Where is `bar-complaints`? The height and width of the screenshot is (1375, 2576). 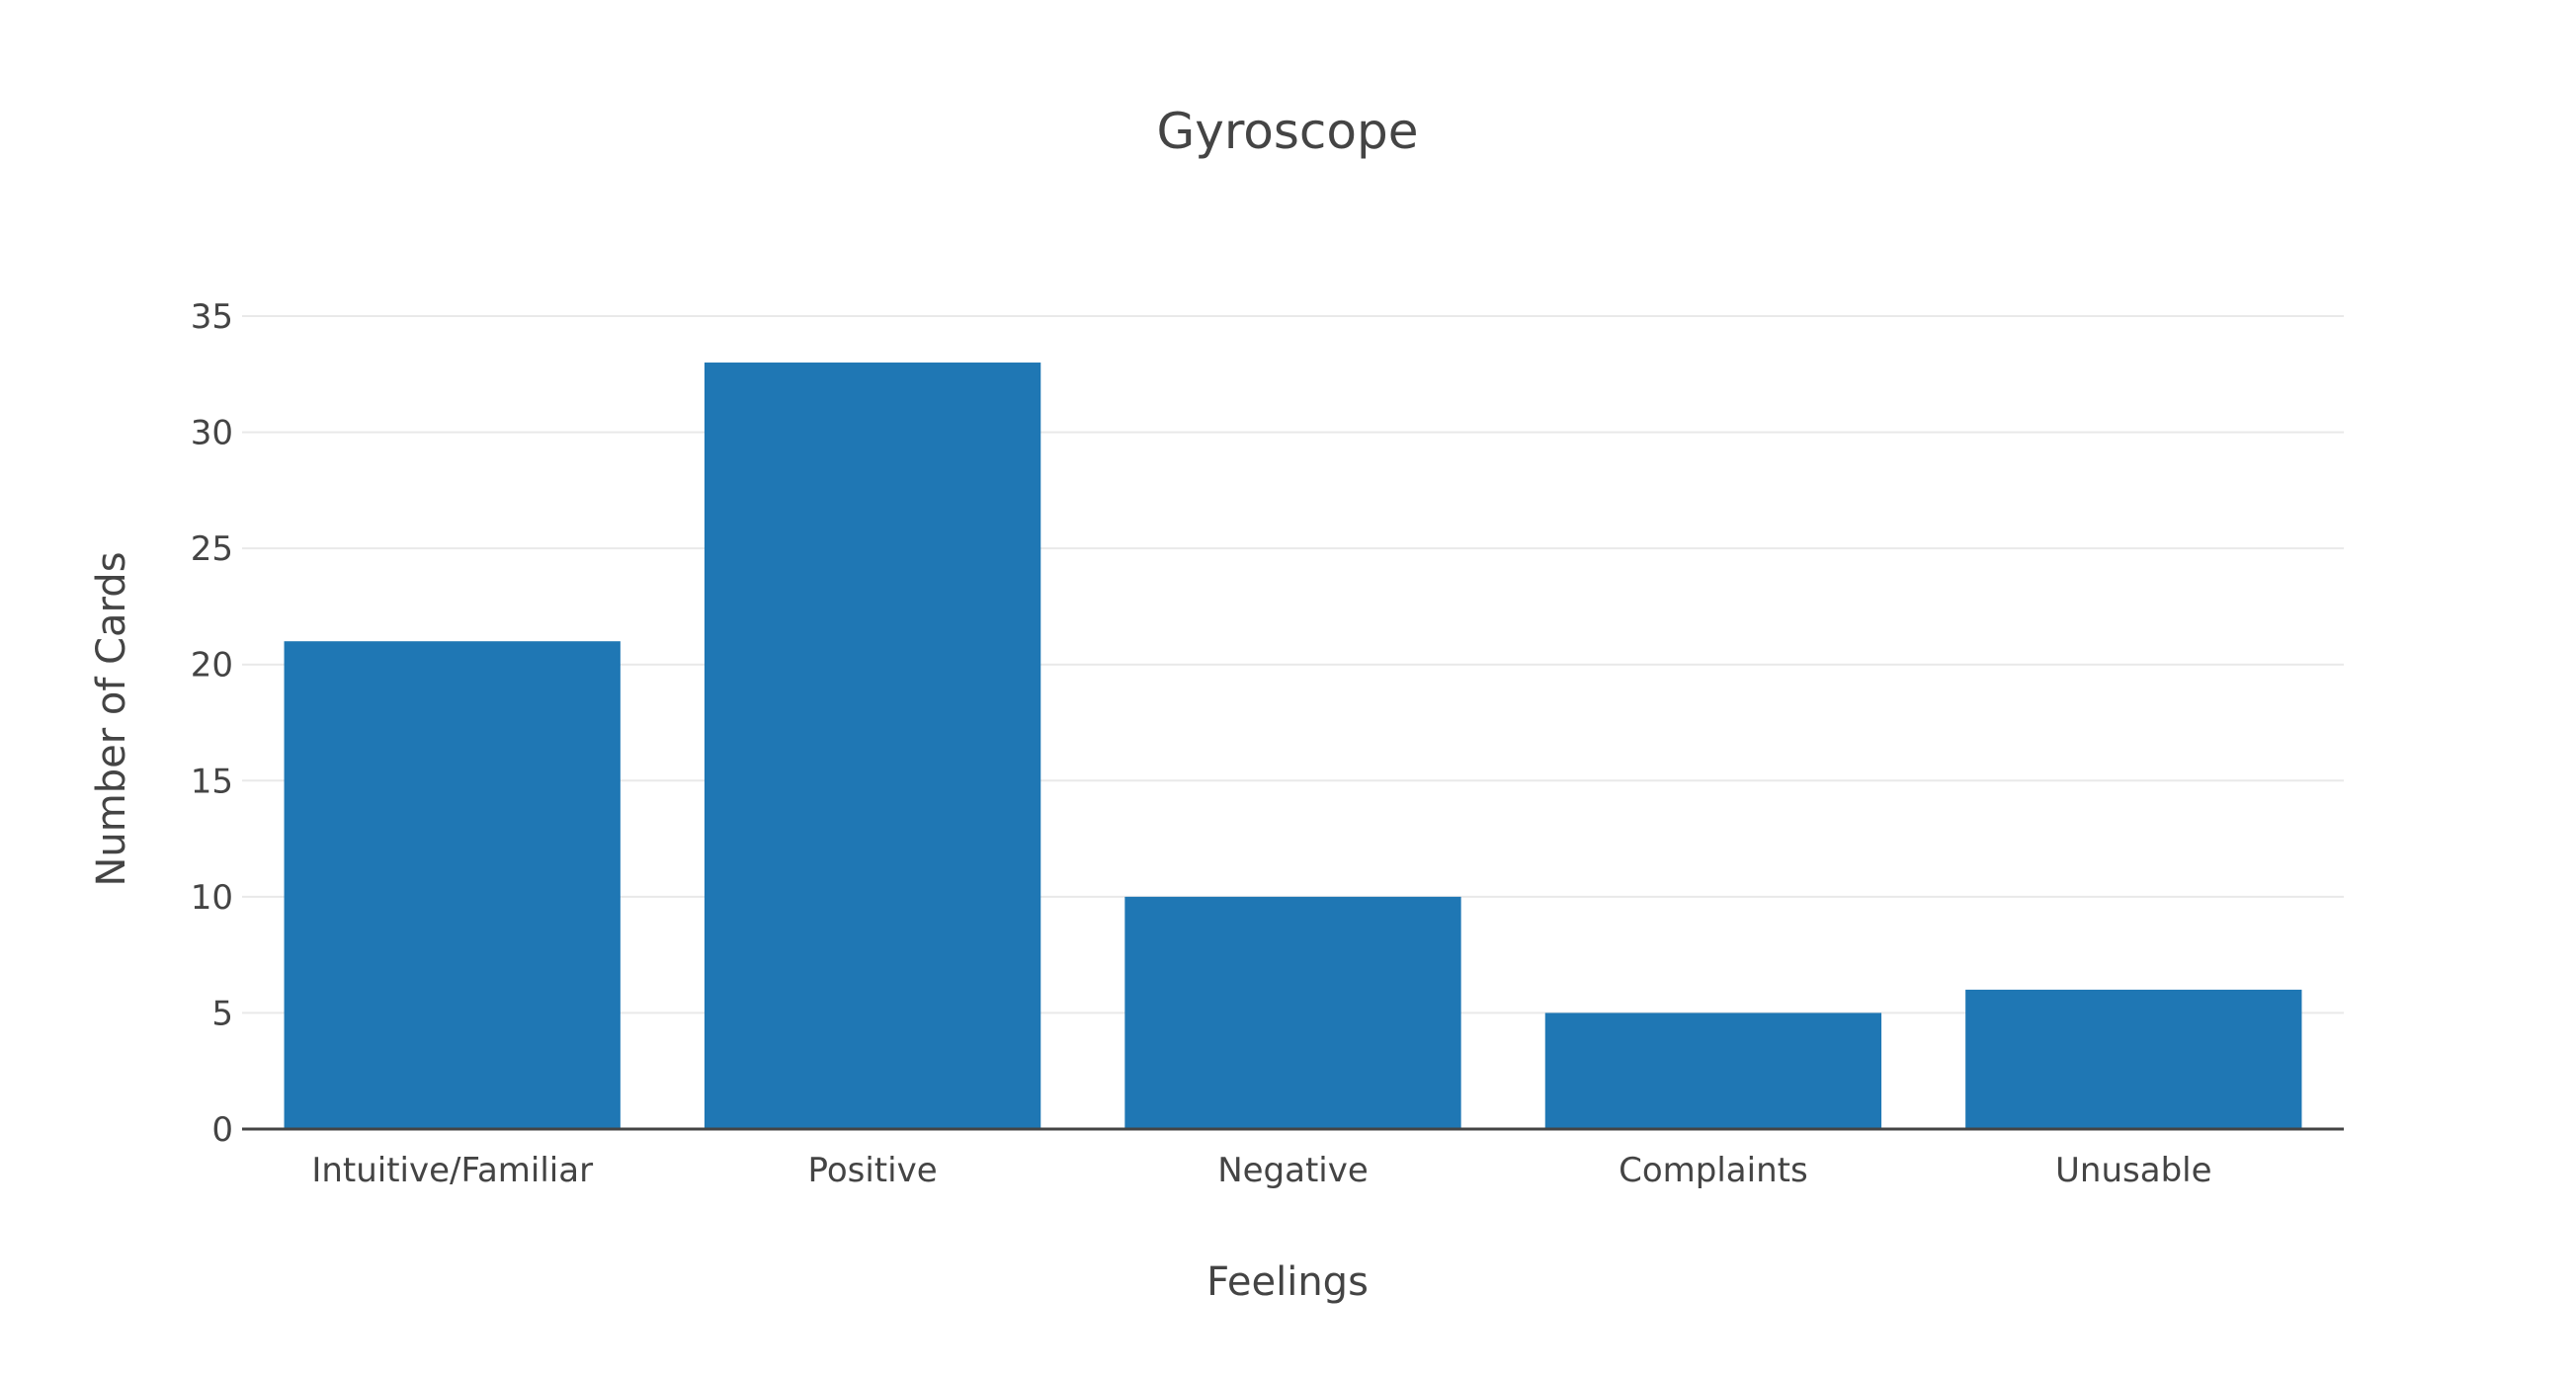
bar-complaints is located at coordinates (1713, 1070).